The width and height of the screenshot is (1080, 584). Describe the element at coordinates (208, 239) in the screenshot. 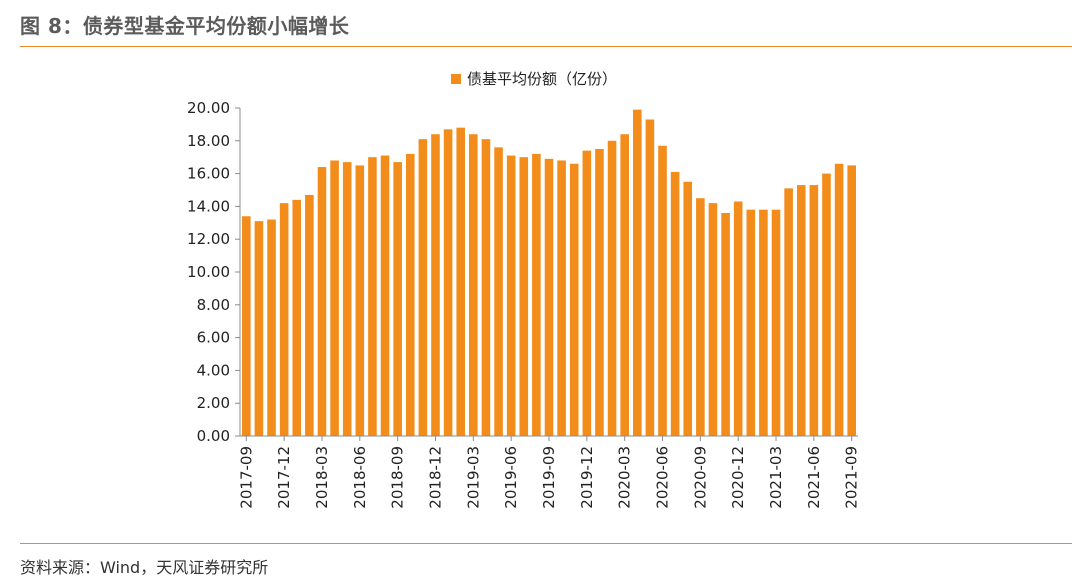

I see `y-tick-label: 12.00` at that location.